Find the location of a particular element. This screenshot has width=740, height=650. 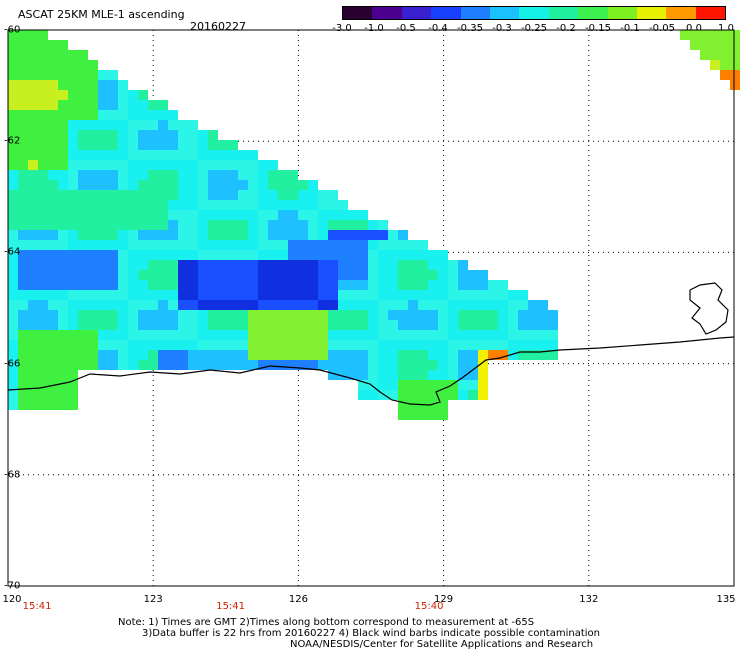

longitude-label: 129 is located at coordinates (444, 599).